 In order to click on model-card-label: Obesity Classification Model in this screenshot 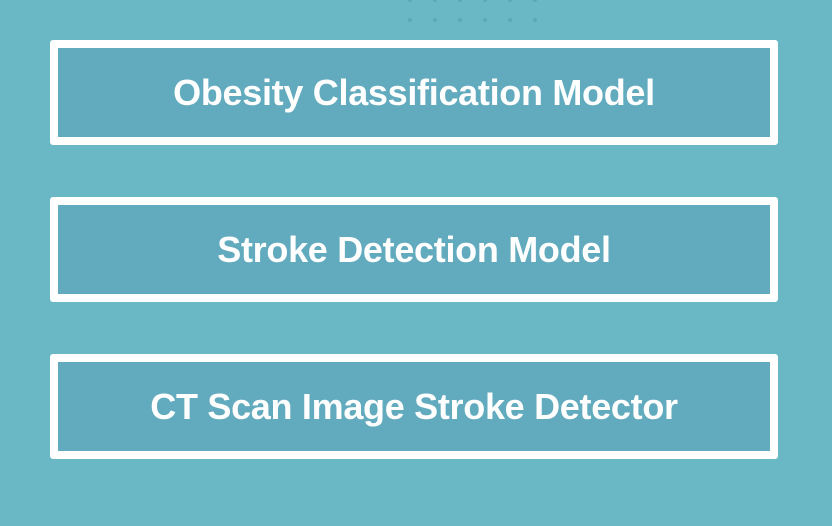, I will do `click(414, 92)`.